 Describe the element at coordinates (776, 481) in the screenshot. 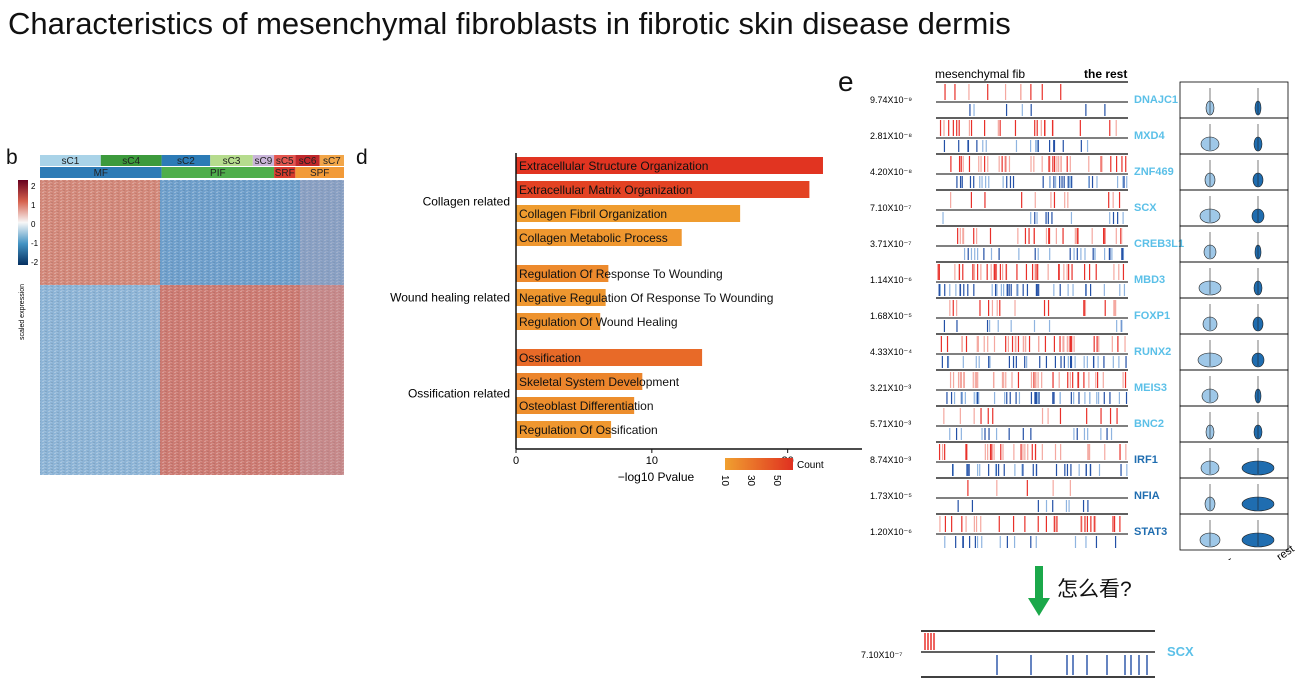

I see `count-legend-tick: 50` at that location.